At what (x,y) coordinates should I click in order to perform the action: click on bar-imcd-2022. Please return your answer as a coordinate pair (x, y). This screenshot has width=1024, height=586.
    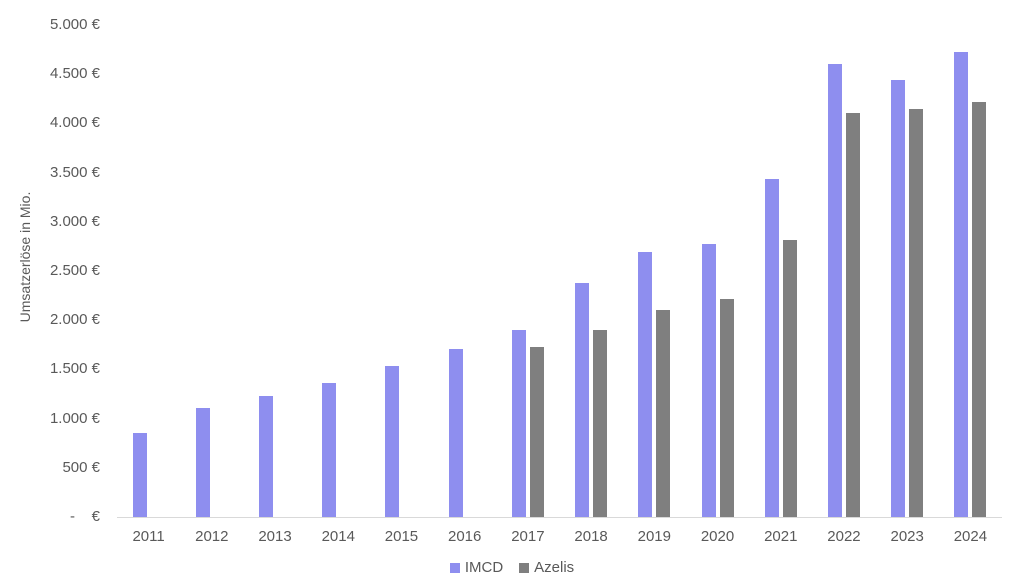
    Looking at the image, I should click on (835, 290).